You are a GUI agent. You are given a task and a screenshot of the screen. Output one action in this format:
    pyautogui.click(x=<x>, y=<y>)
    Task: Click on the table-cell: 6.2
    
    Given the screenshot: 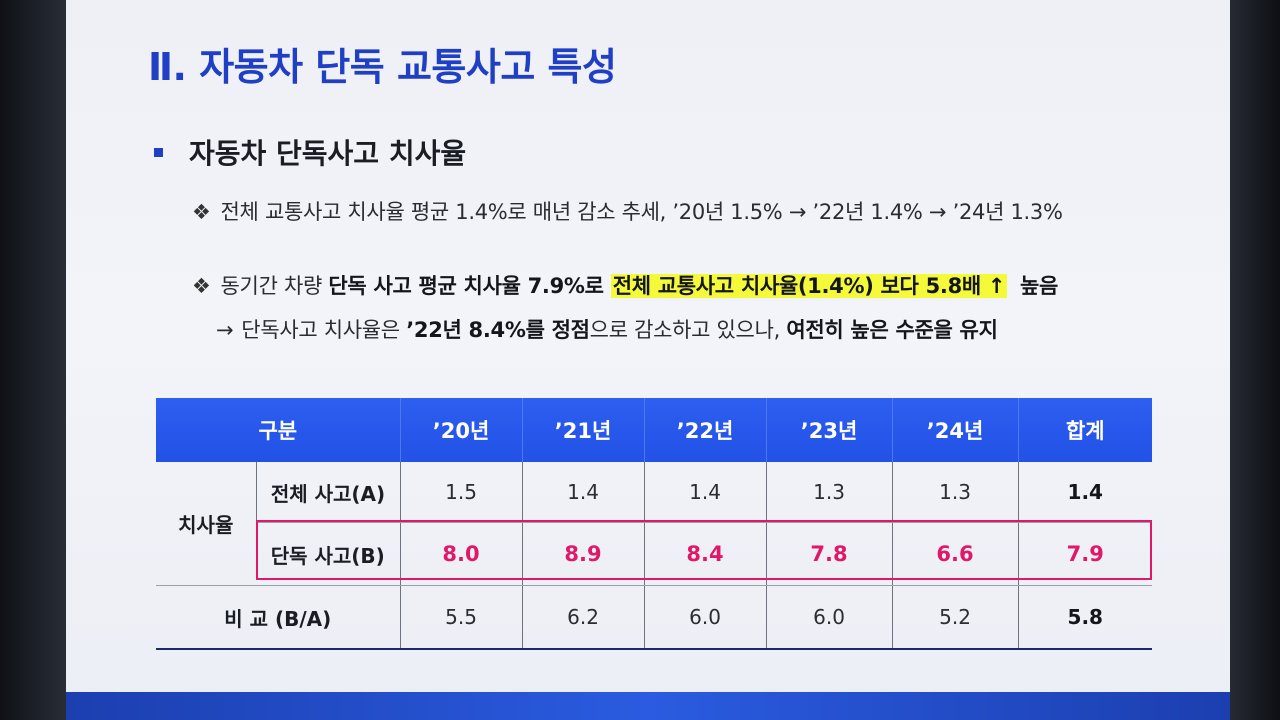 What is the action you would take?
    pyautogui.click(x=583, y=617)
    